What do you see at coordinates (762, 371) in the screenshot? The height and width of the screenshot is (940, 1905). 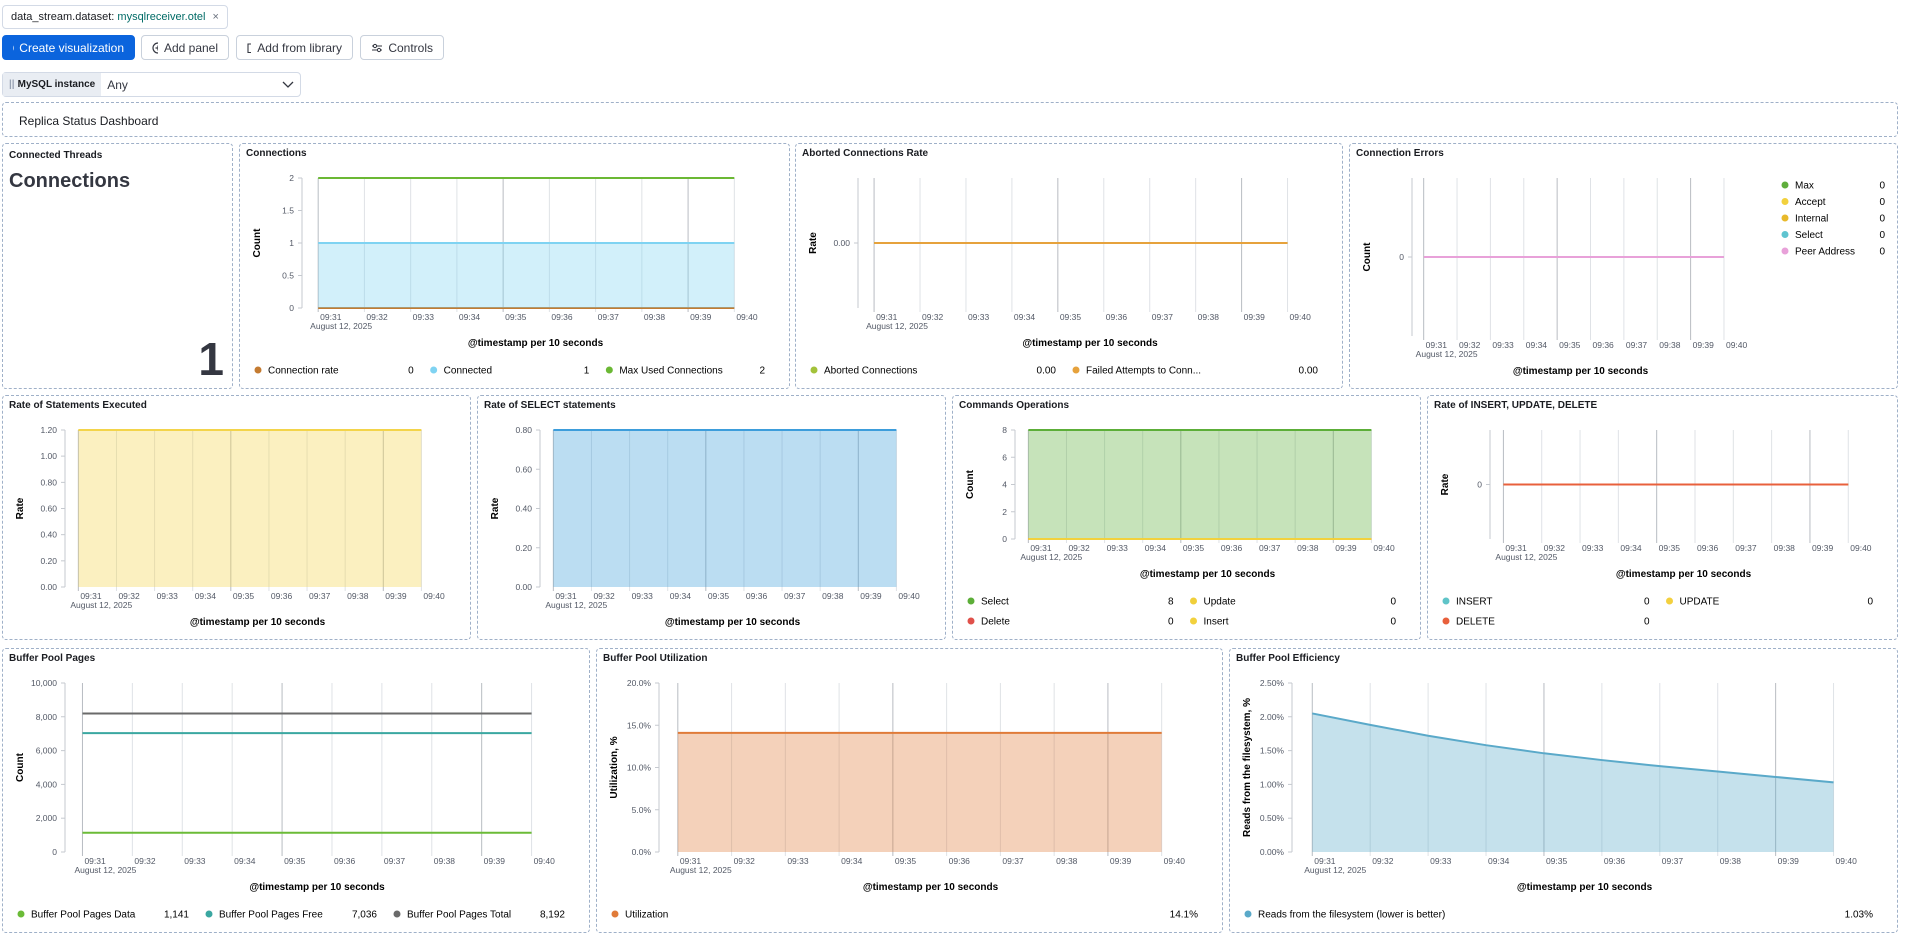 I see `legend-value: 2` at bounding box center [762, 371].